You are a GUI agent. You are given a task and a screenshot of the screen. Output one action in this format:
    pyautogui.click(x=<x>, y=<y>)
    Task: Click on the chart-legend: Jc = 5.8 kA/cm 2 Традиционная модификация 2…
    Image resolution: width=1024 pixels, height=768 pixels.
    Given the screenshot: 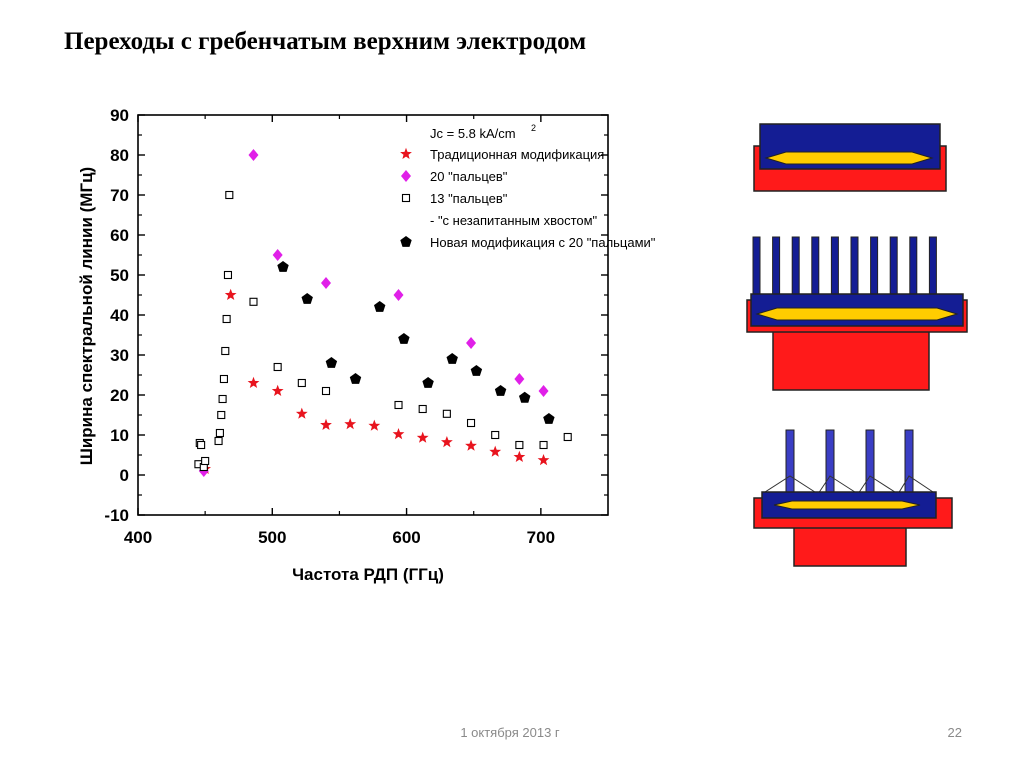 What is the action you would take?
    pyautogui.click(x=528, y=186)
    